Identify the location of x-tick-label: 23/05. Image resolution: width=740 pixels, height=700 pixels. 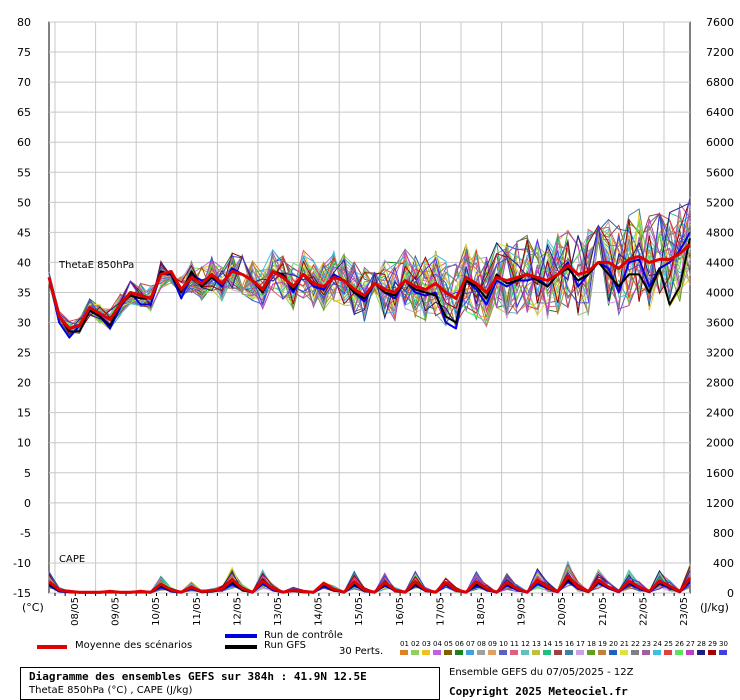
(684, 611).